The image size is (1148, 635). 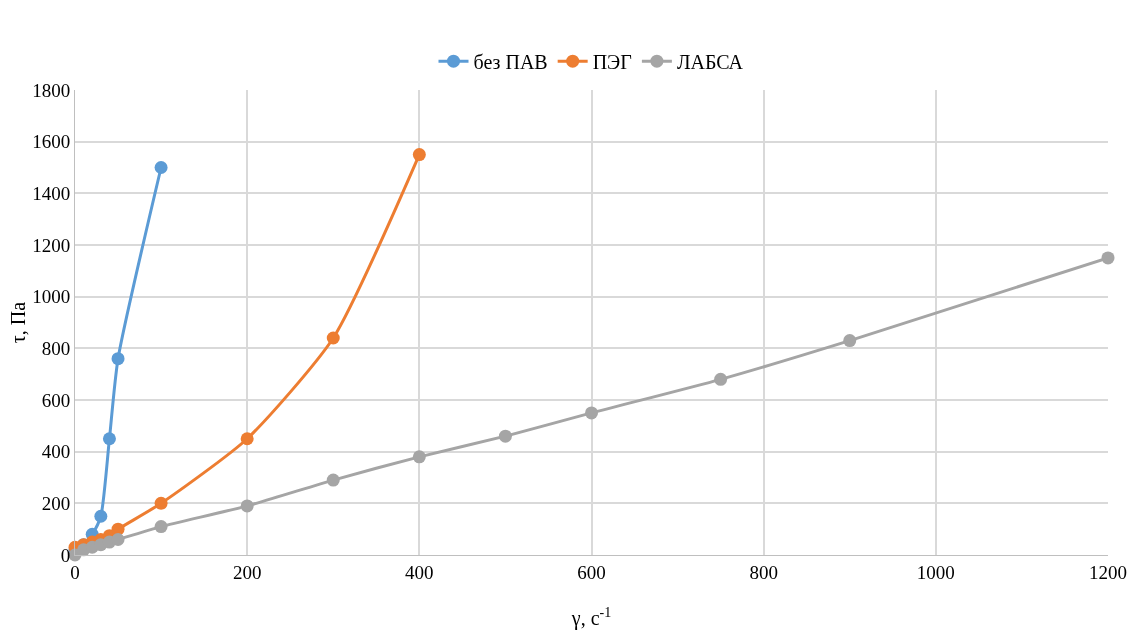 What do you see at coordinates (1108, 572) in the screenshot?
I see `x-tick-label: 1200` at bounding box center [1108, 572].